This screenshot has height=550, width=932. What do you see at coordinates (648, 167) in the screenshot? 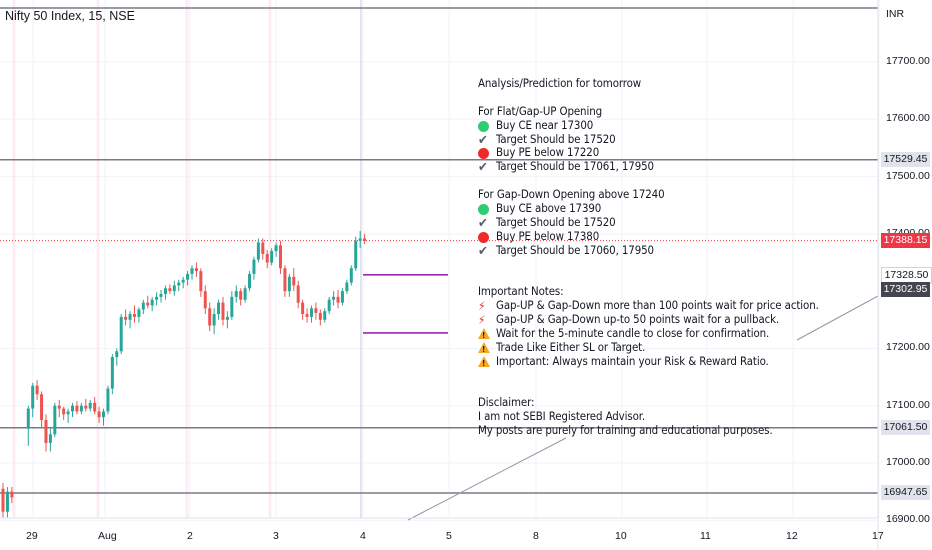
I see `annotation-item: ✔ Target Should be 17061, 17950` at bounding box center [648, 167].